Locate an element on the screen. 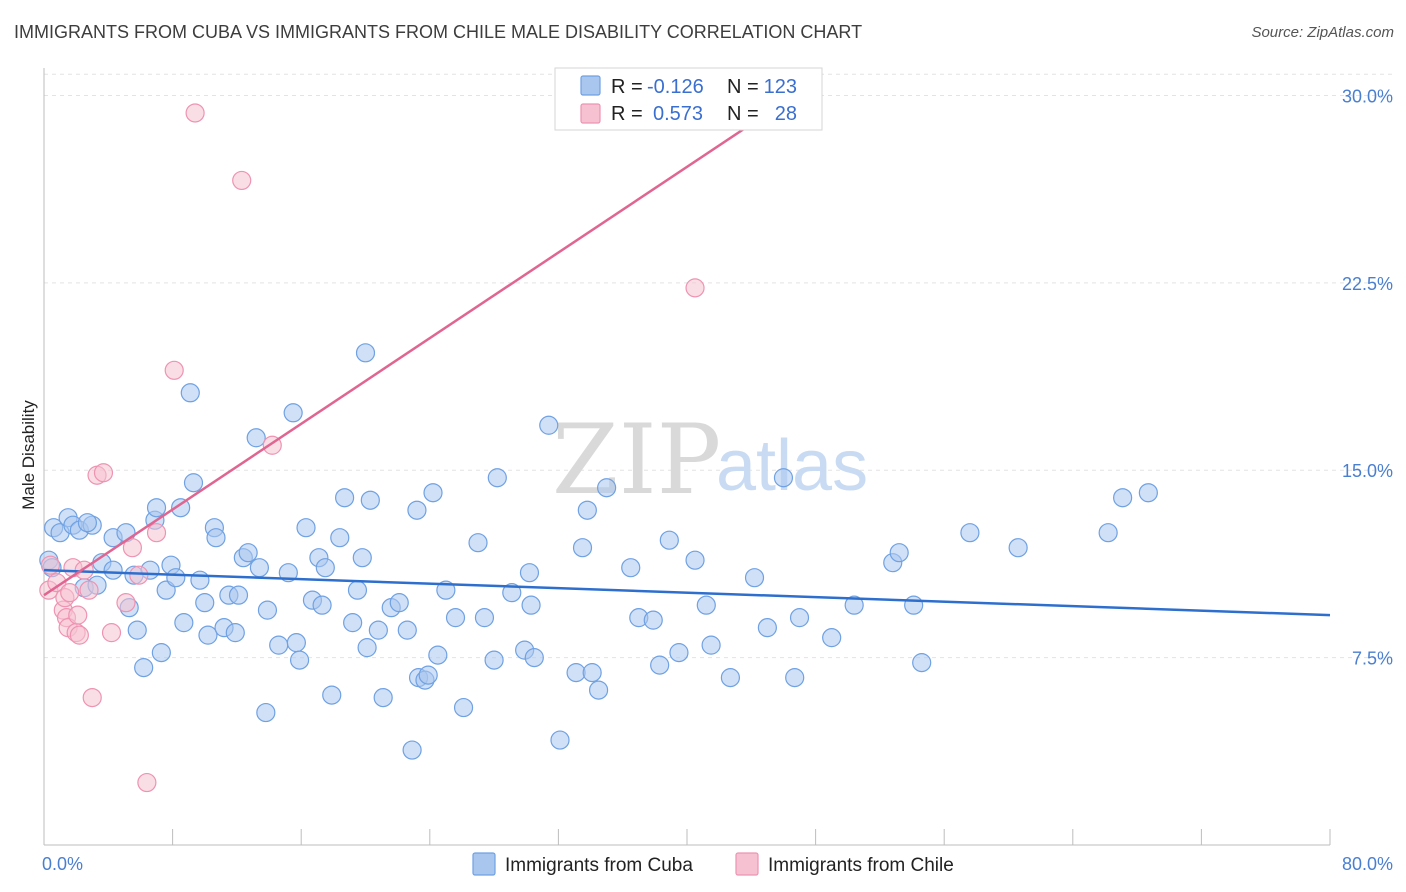 Image resolution: width=1406 pixels, height=892 pixels. watermark: ZIP atlas is located at coordinates (710, 460).